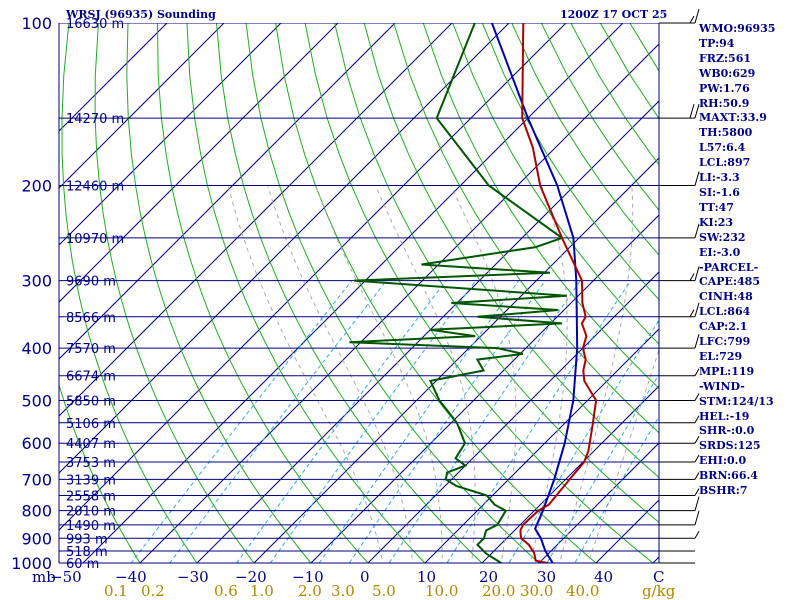  I want to click on index-item: RH:50.9, so click(724, 103).